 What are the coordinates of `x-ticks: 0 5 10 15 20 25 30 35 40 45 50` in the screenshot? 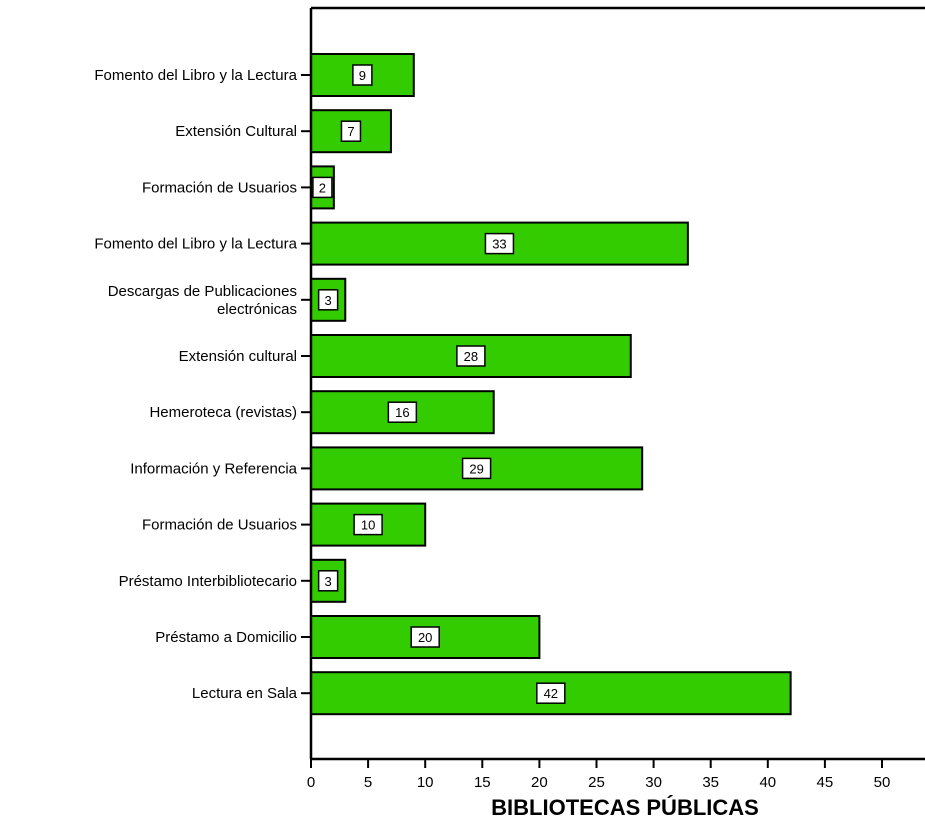 It's located at (599, 775).